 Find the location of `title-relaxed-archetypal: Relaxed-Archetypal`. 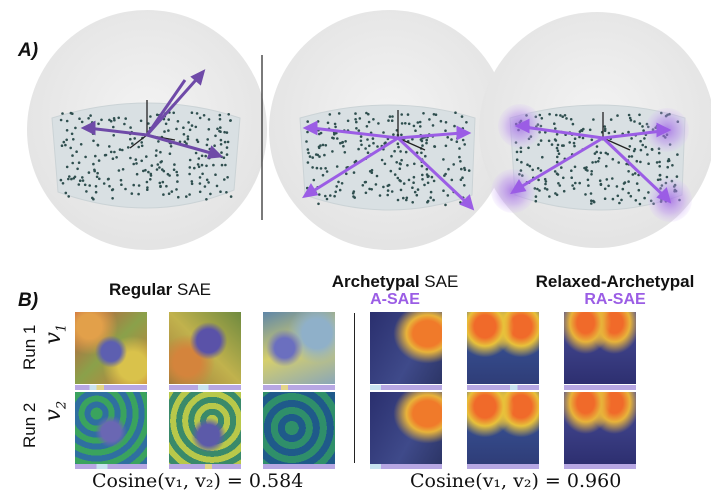

title-relaxed-archetypal: Relaxed-Archetypal is located at coordinates (615, 281).